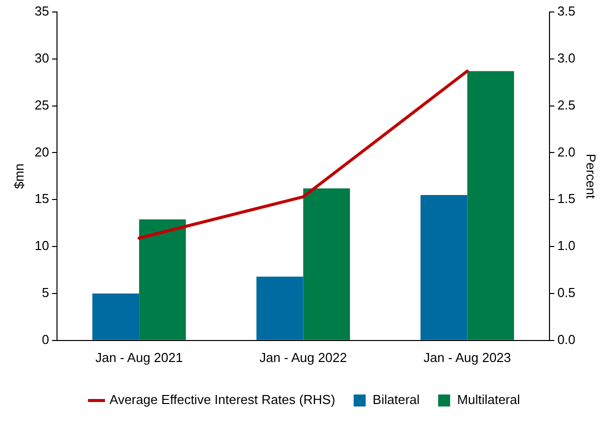 The height and width of the screenshot is (421, 610). I want to click on y-tick-label: 20, so click(42, 152).